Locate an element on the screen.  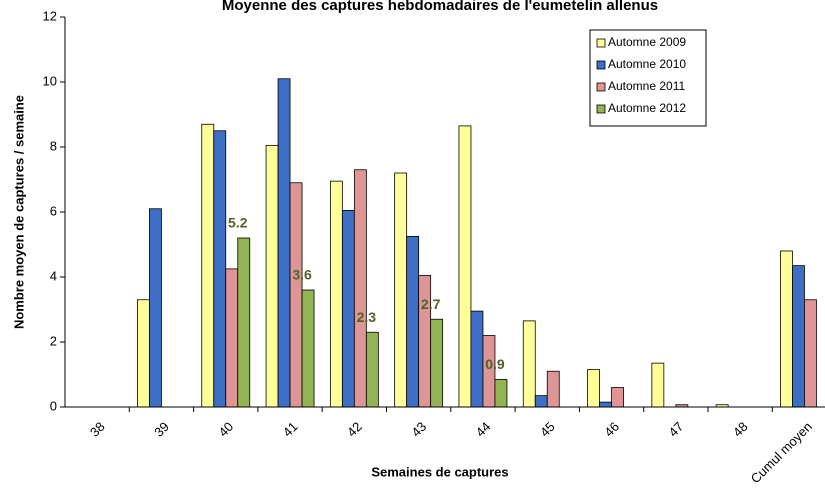
data-label: 2.3 is located at coordinates (367, 317).